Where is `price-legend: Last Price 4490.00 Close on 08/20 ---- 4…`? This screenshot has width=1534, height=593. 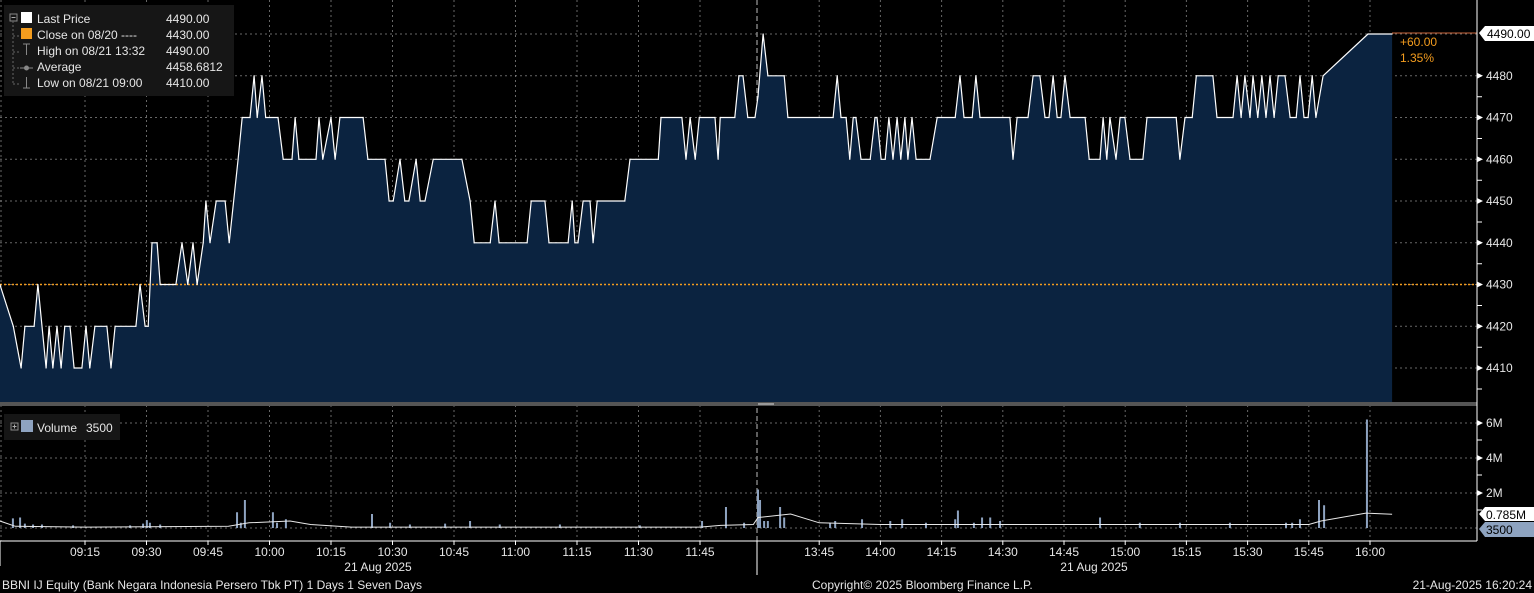 price-legend: Last Price 4490.00 Close on 08/20 ---- 4… is located at coordinates (119, 50).